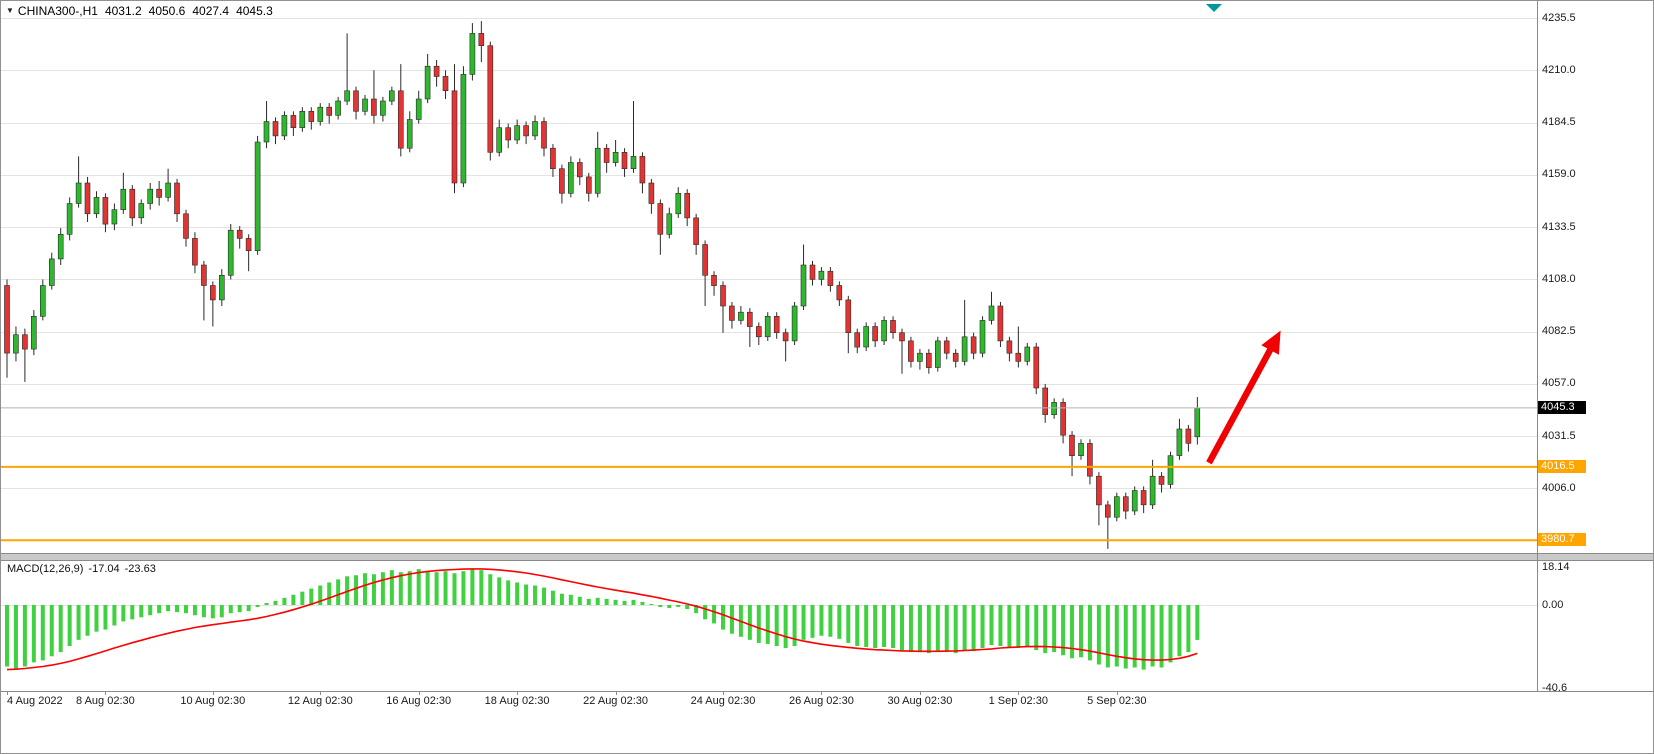  Describe the element at coordinates (1559, 226) in the screenshot. I see `price-tick-label: 4133.5` at that location.